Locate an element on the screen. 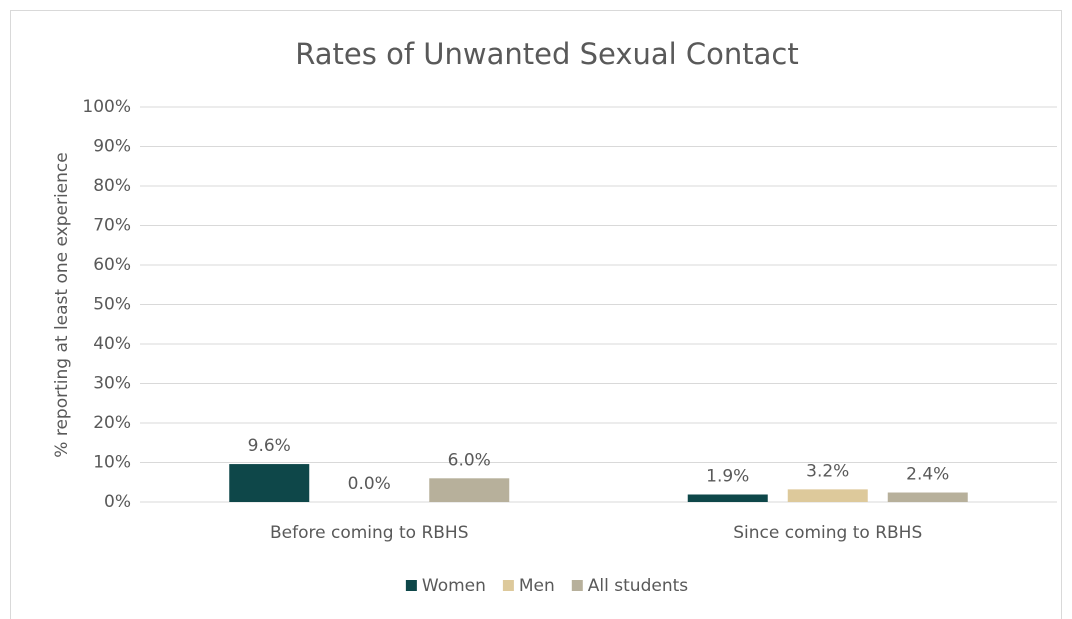 The height and width of the screenshot is (619, 1072). data-label: 9.6% is located at coordinates (269, 446).